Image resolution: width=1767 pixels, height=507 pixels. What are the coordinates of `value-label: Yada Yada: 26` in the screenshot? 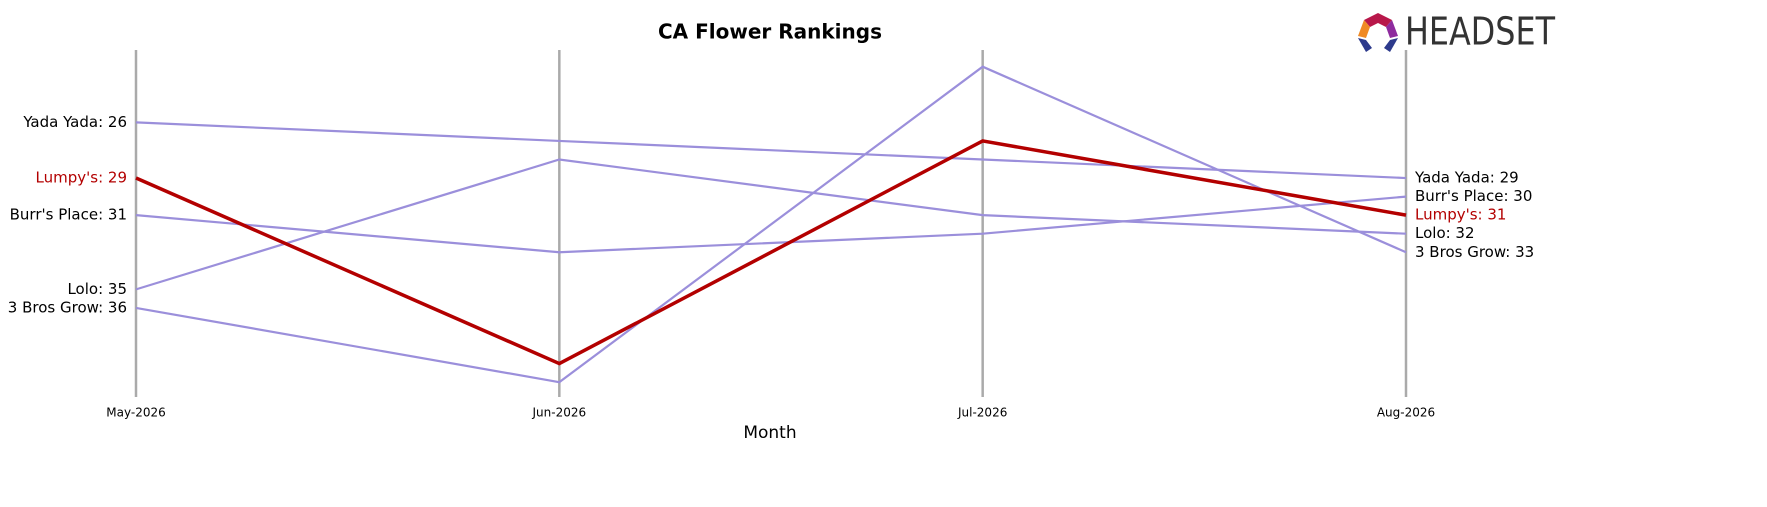 It's located at (74, 122).